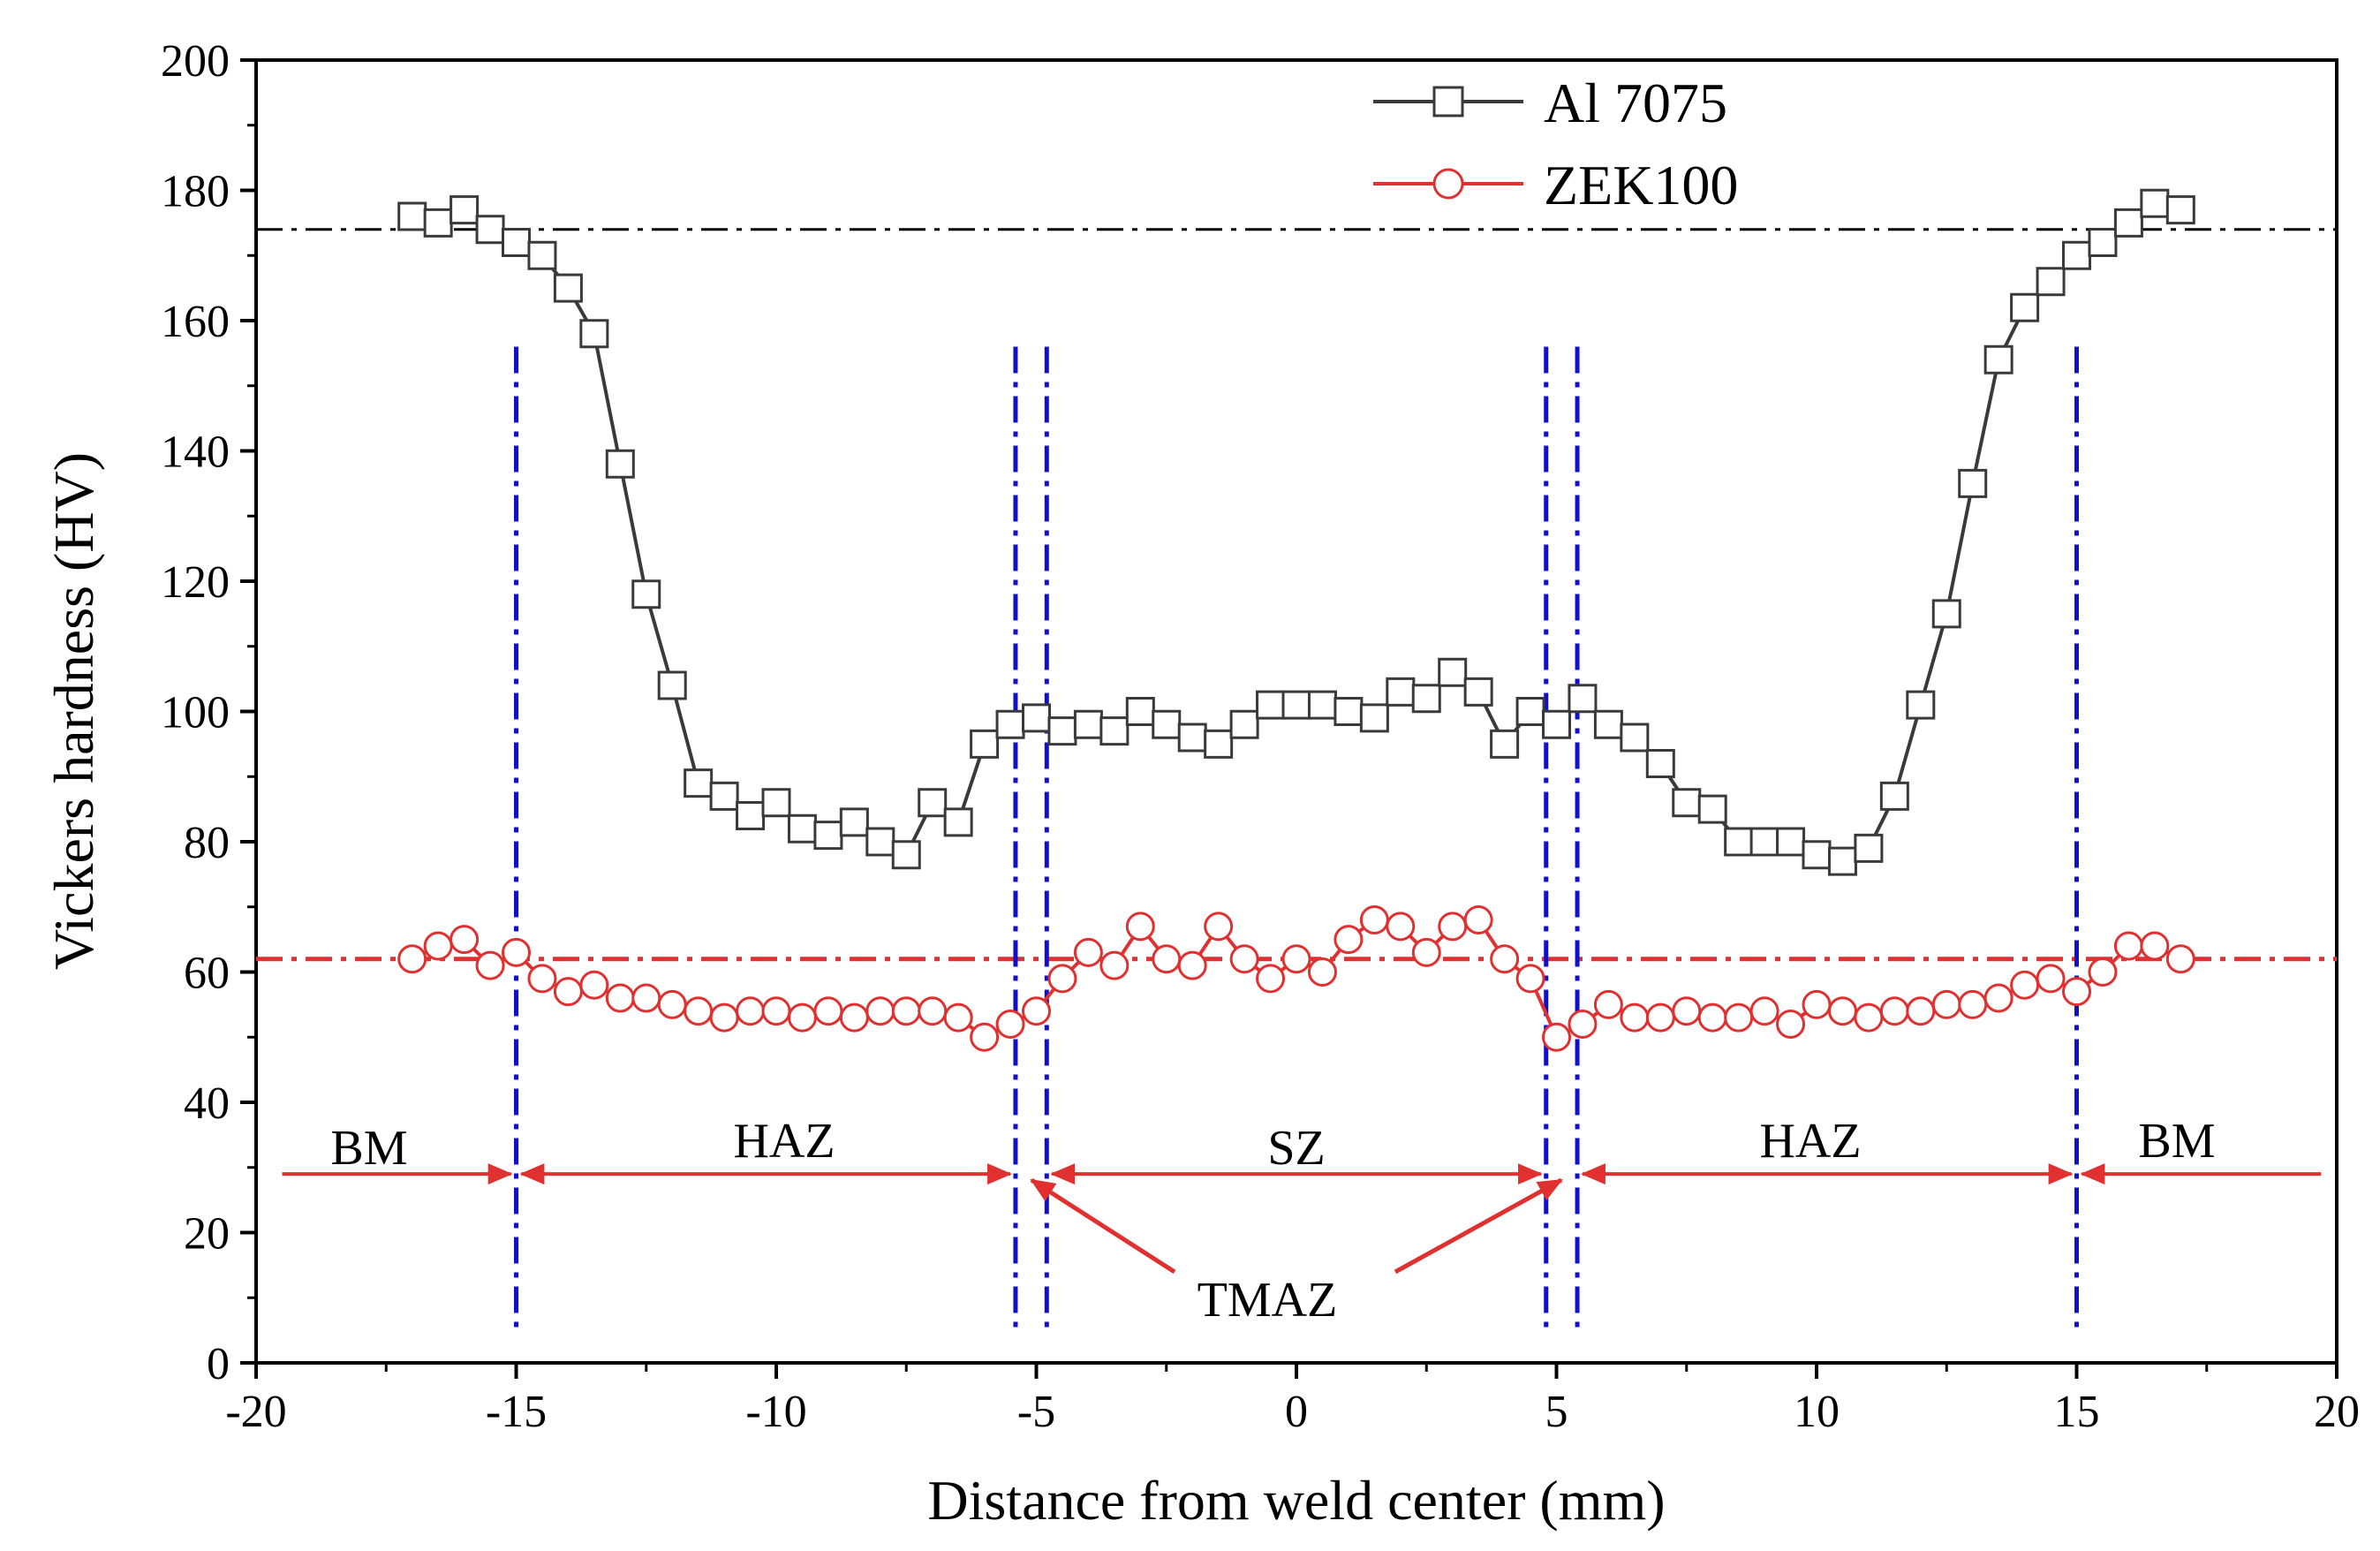 The image size is (2380, 1551). What do you see at coordinates (784, 1141) in the screenshot?
I see `zone-label-haz-left: HAZ` at bounding box center [784, 1141].